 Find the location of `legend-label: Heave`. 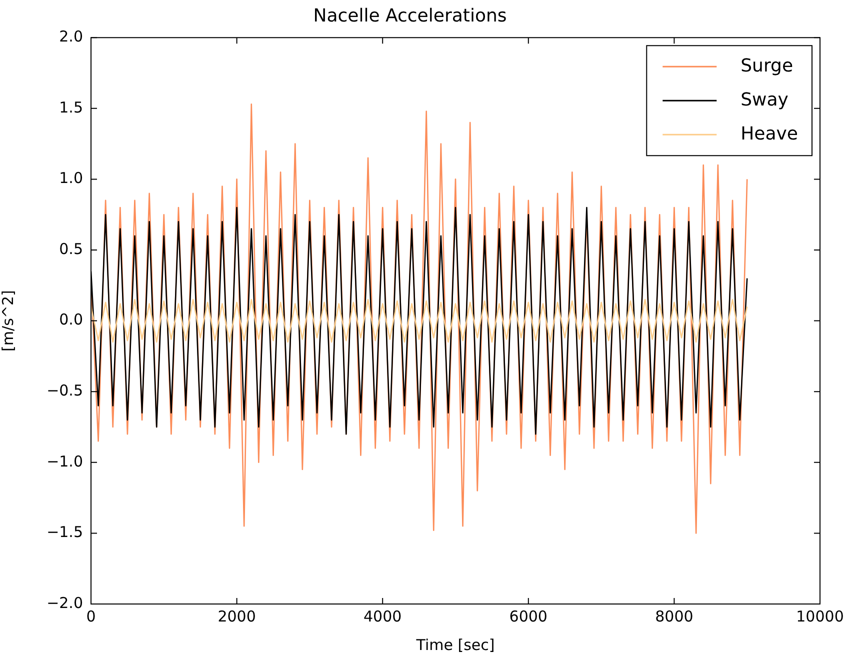

legend-label: Heave is located at coordinates (769, 133).